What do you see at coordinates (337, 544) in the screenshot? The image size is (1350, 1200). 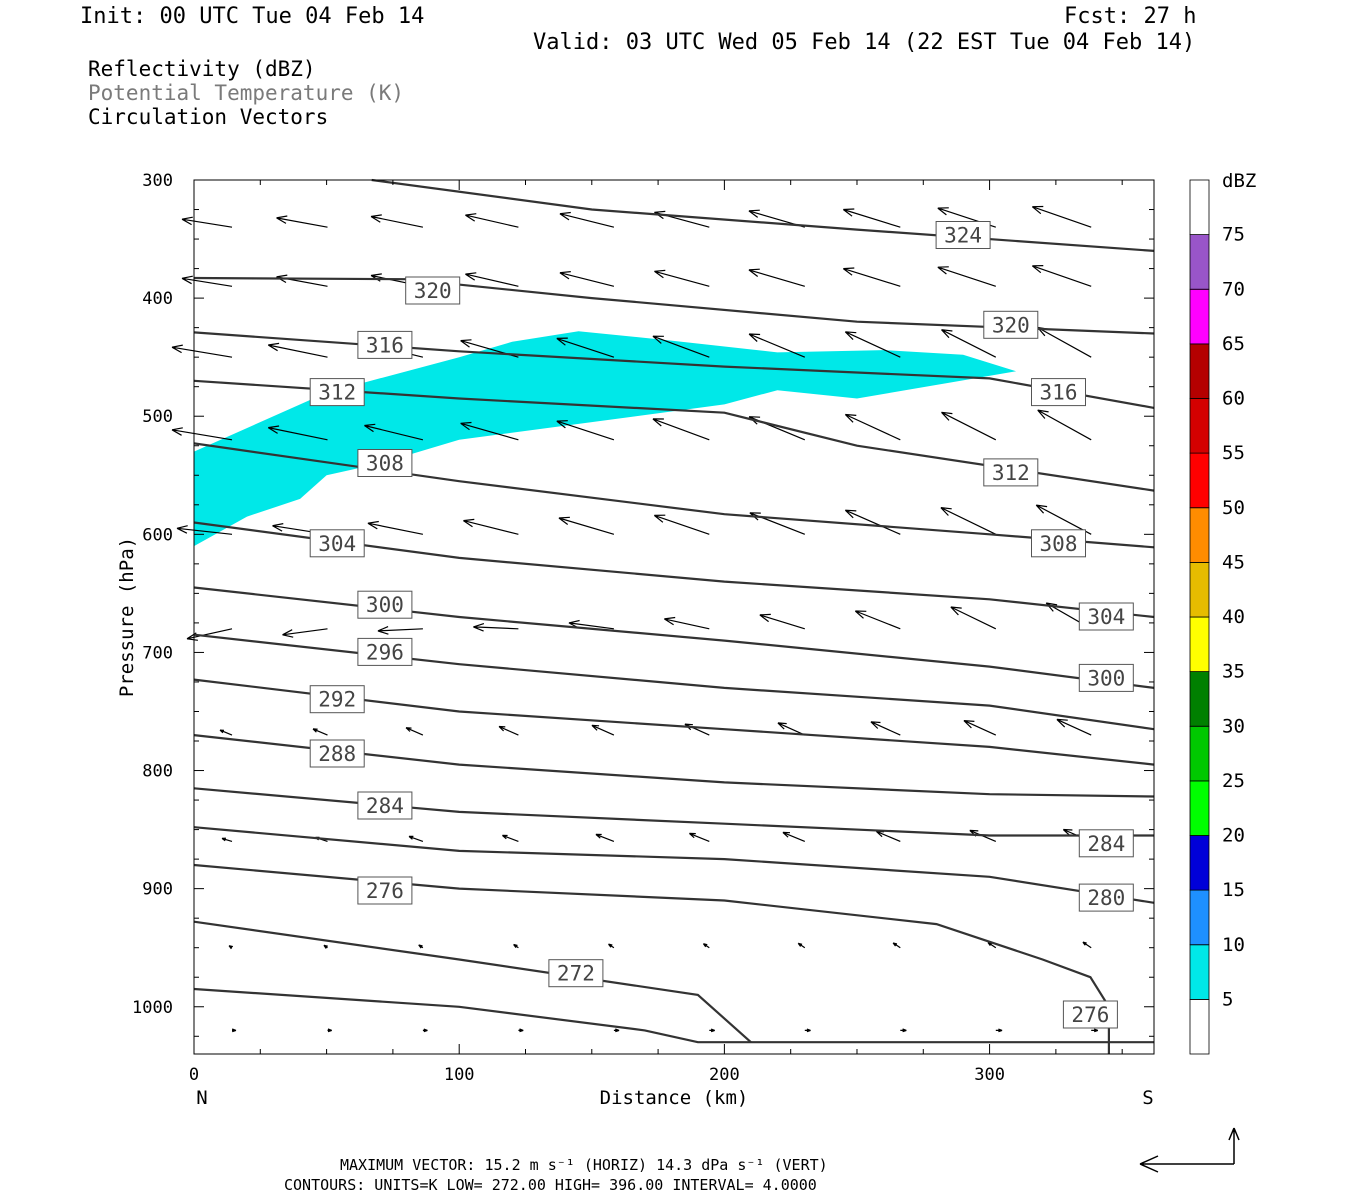 I see `contour-label-text: 304` at bounding box center [337, 544].